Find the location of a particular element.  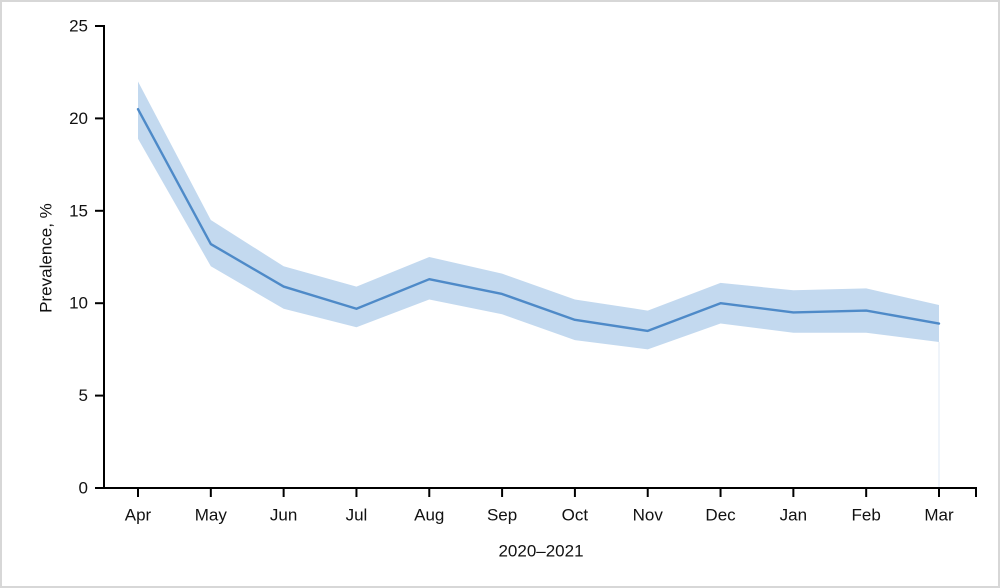

x-tick-label: Mar is located at coordinates (939, 515).